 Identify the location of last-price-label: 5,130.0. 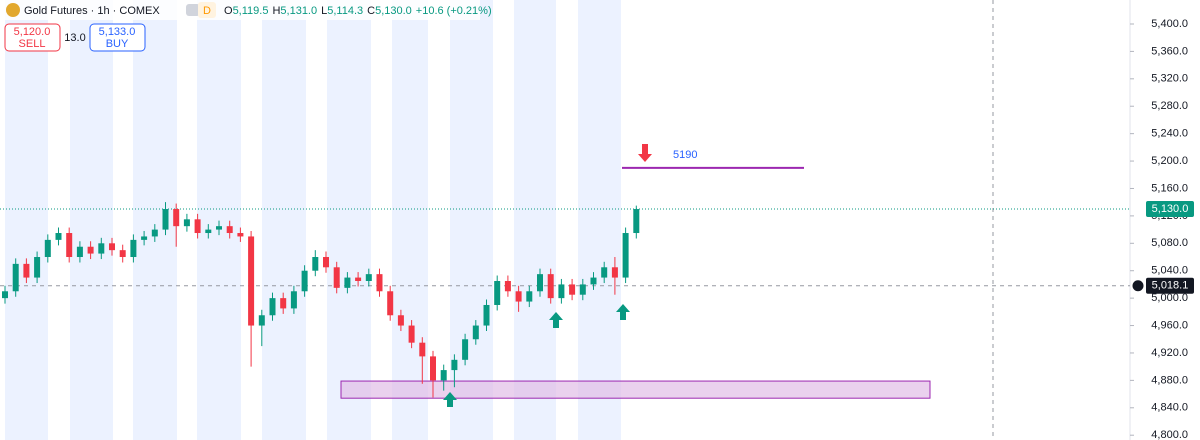
(1170, 209).